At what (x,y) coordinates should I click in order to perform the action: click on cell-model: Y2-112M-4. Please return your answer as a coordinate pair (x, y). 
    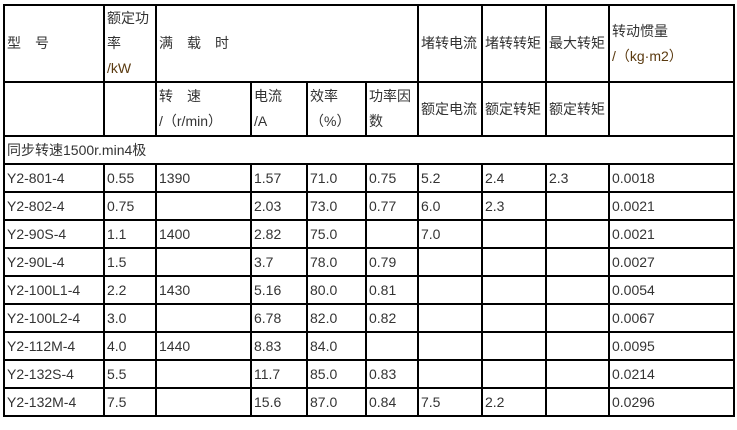
    Looking at the image, I should click on (54, 346).